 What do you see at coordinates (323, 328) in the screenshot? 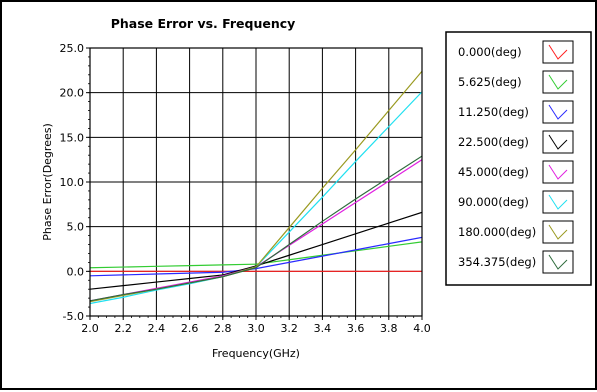
I see `x-tick-label: 3.4` at bounding box center [323, 328].